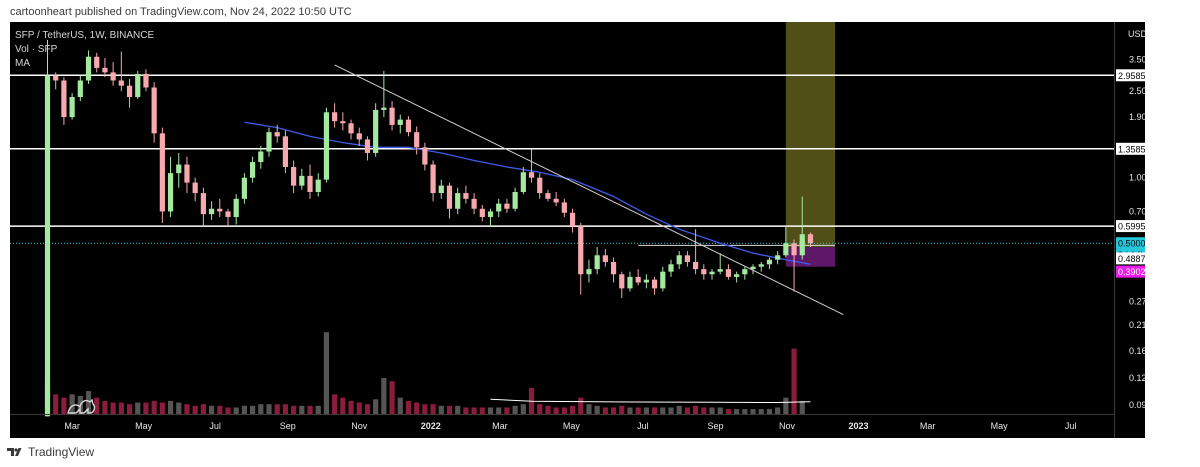  I want to click on last-price-label: 0.5000, so click(1131, 244).